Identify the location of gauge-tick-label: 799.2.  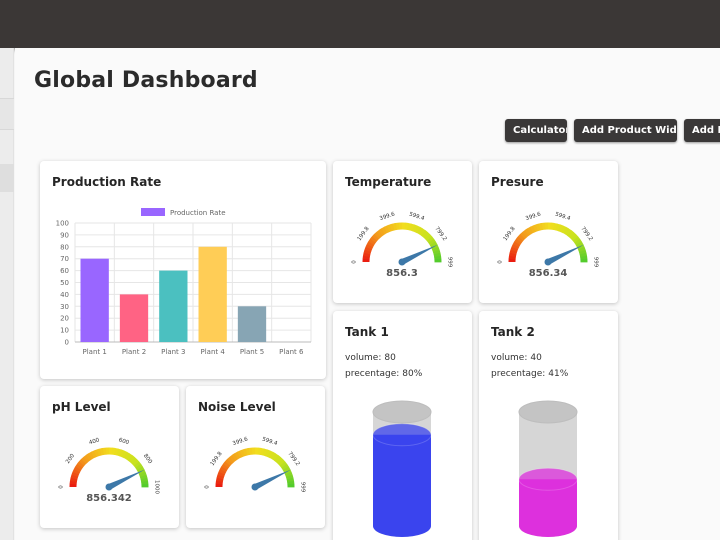
(293, 459).